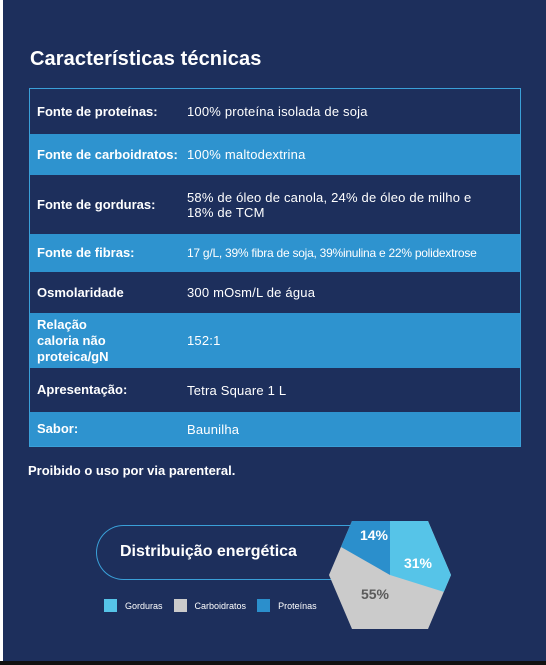  What do you see at coordinates (418, 563) in the screenshot?
I see `label-gorduras: 31%` at bounding box center [418, 563].